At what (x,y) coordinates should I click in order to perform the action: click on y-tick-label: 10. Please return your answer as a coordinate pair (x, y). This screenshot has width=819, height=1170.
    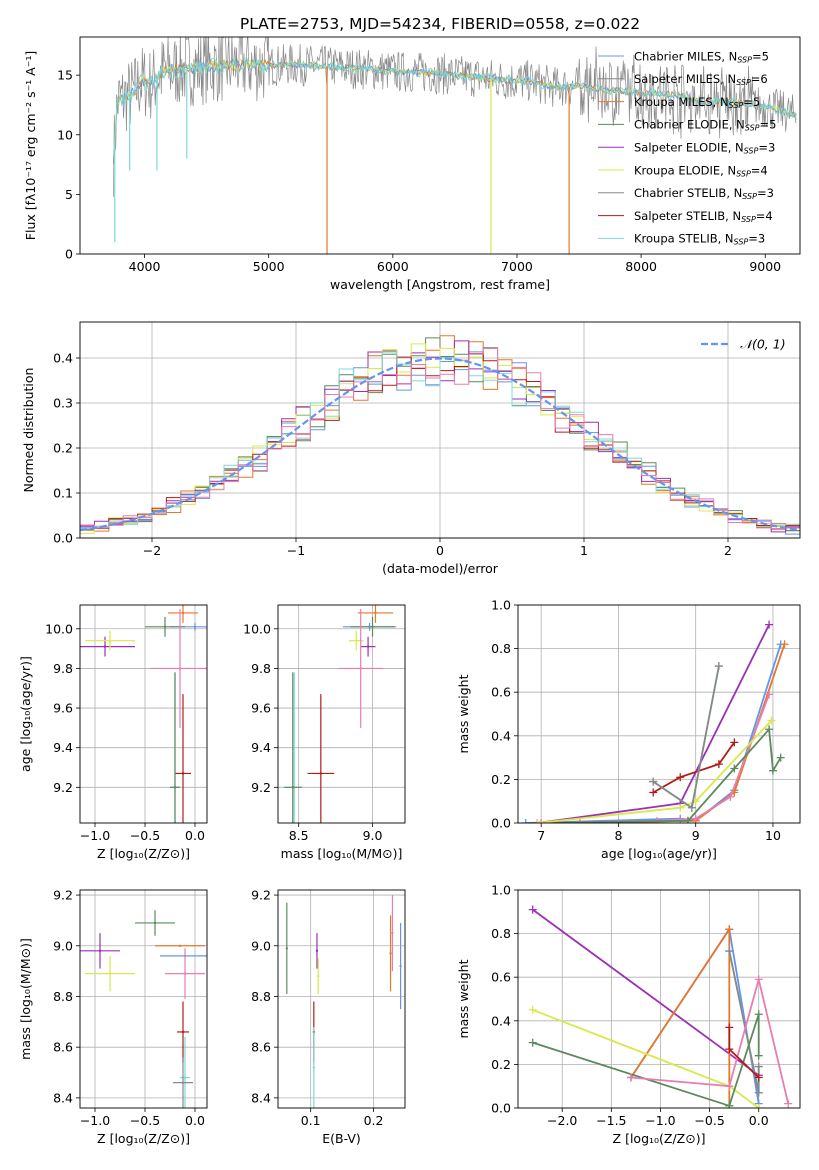
    Looking at the image, I should click on (65, 134).